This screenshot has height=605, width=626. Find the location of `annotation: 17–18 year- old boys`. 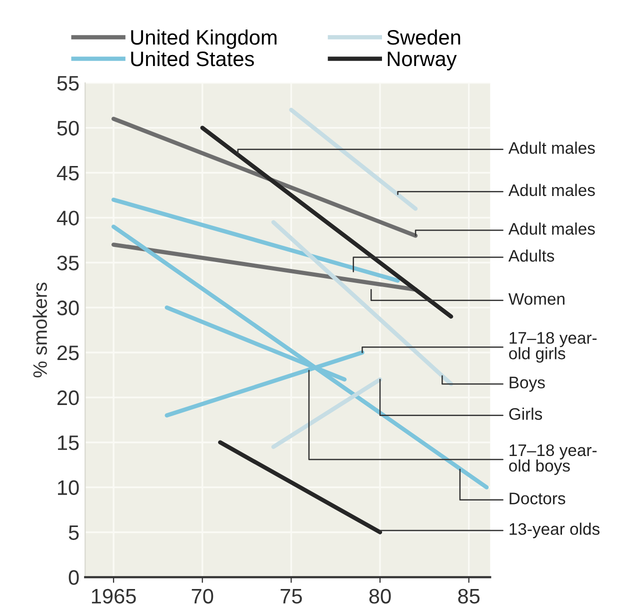

annotation: 17–18 year- old boys is located at coordinates (553, 459).